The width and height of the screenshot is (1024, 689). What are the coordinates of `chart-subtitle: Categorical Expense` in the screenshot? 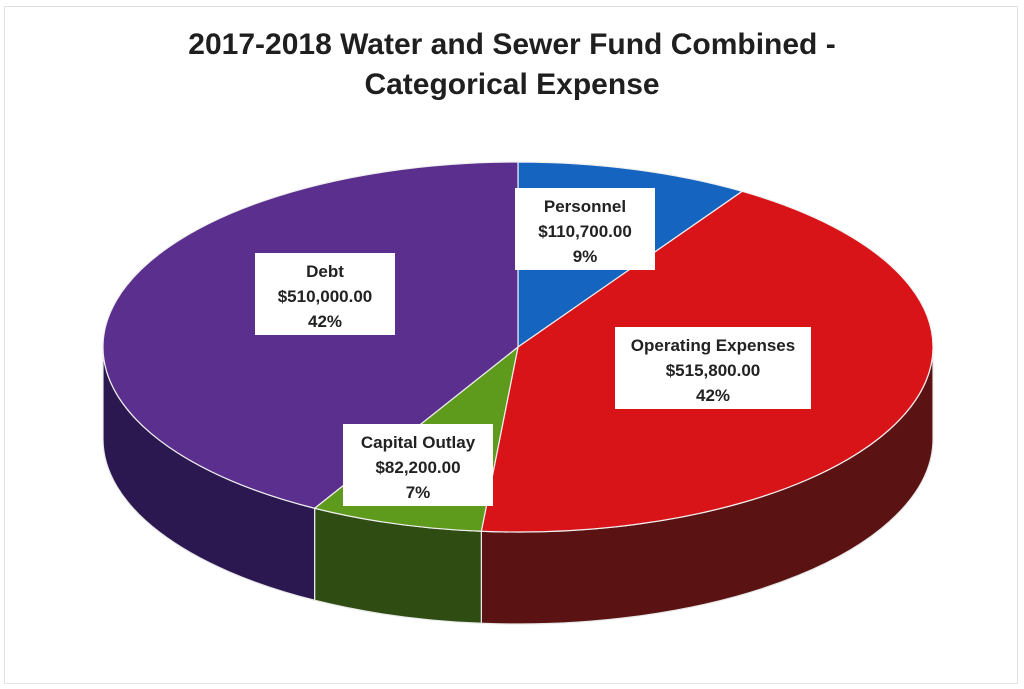 It's located at (512, 84).